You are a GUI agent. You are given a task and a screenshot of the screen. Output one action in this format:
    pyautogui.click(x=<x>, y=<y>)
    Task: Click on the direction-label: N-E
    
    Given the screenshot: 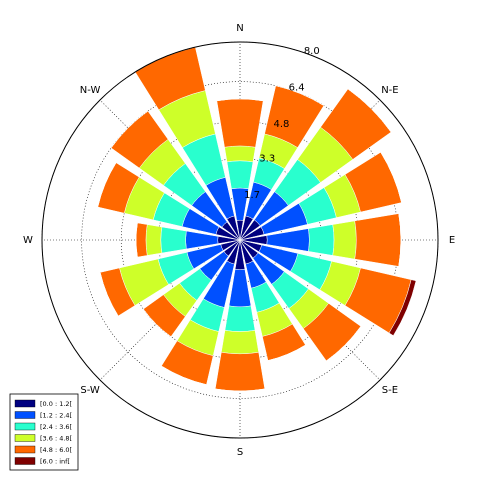 What is the action you would take?
    pyautogui.click(x=389, y=90)
    